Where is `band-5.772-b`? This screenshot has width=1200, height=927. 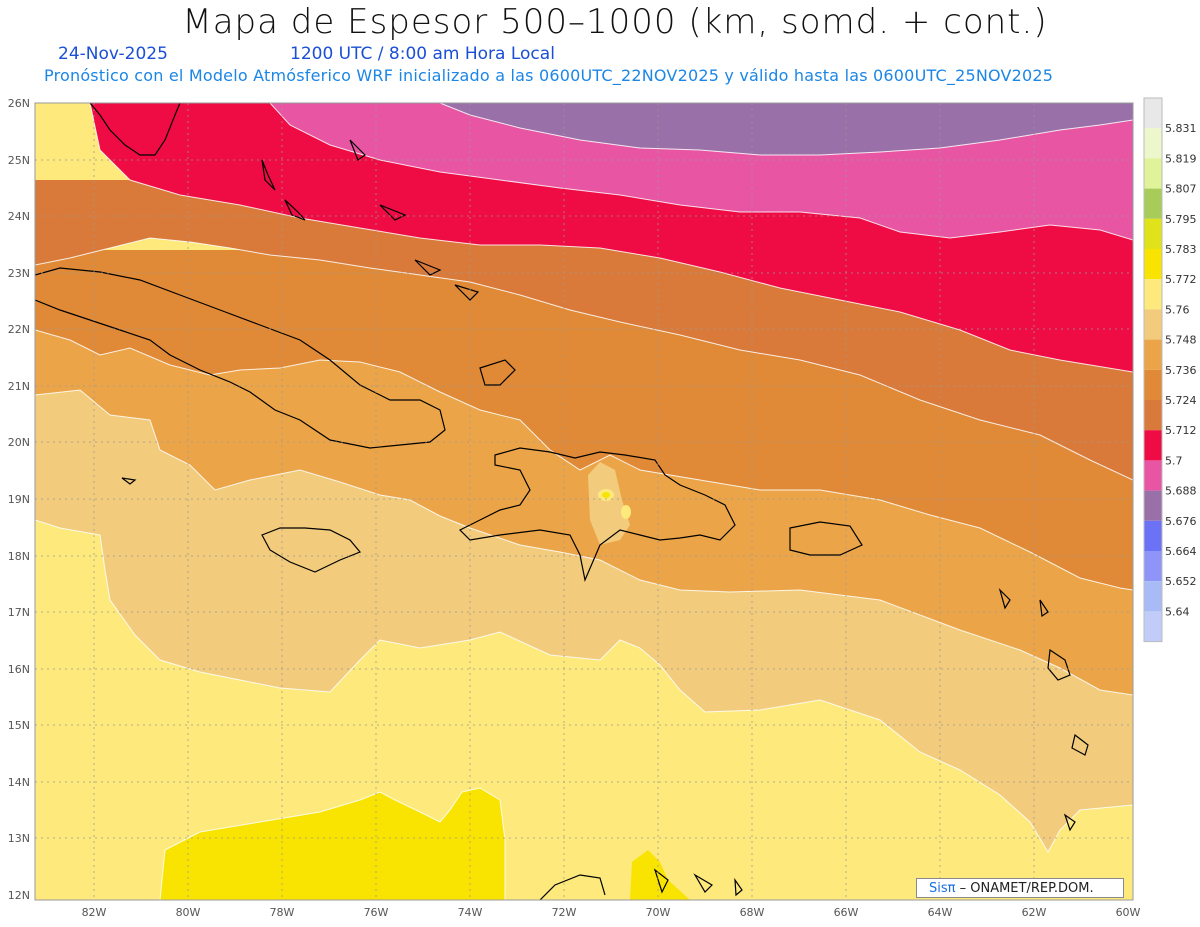
band-5.772-b is located at coordinates (660, 875).